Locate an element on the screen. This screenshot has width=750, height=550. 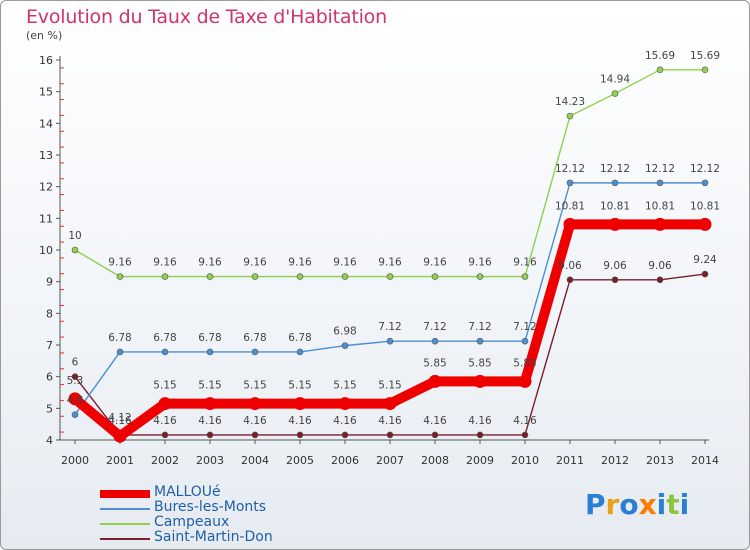
data-label: 4.8 is located at coordinates (75, 401).